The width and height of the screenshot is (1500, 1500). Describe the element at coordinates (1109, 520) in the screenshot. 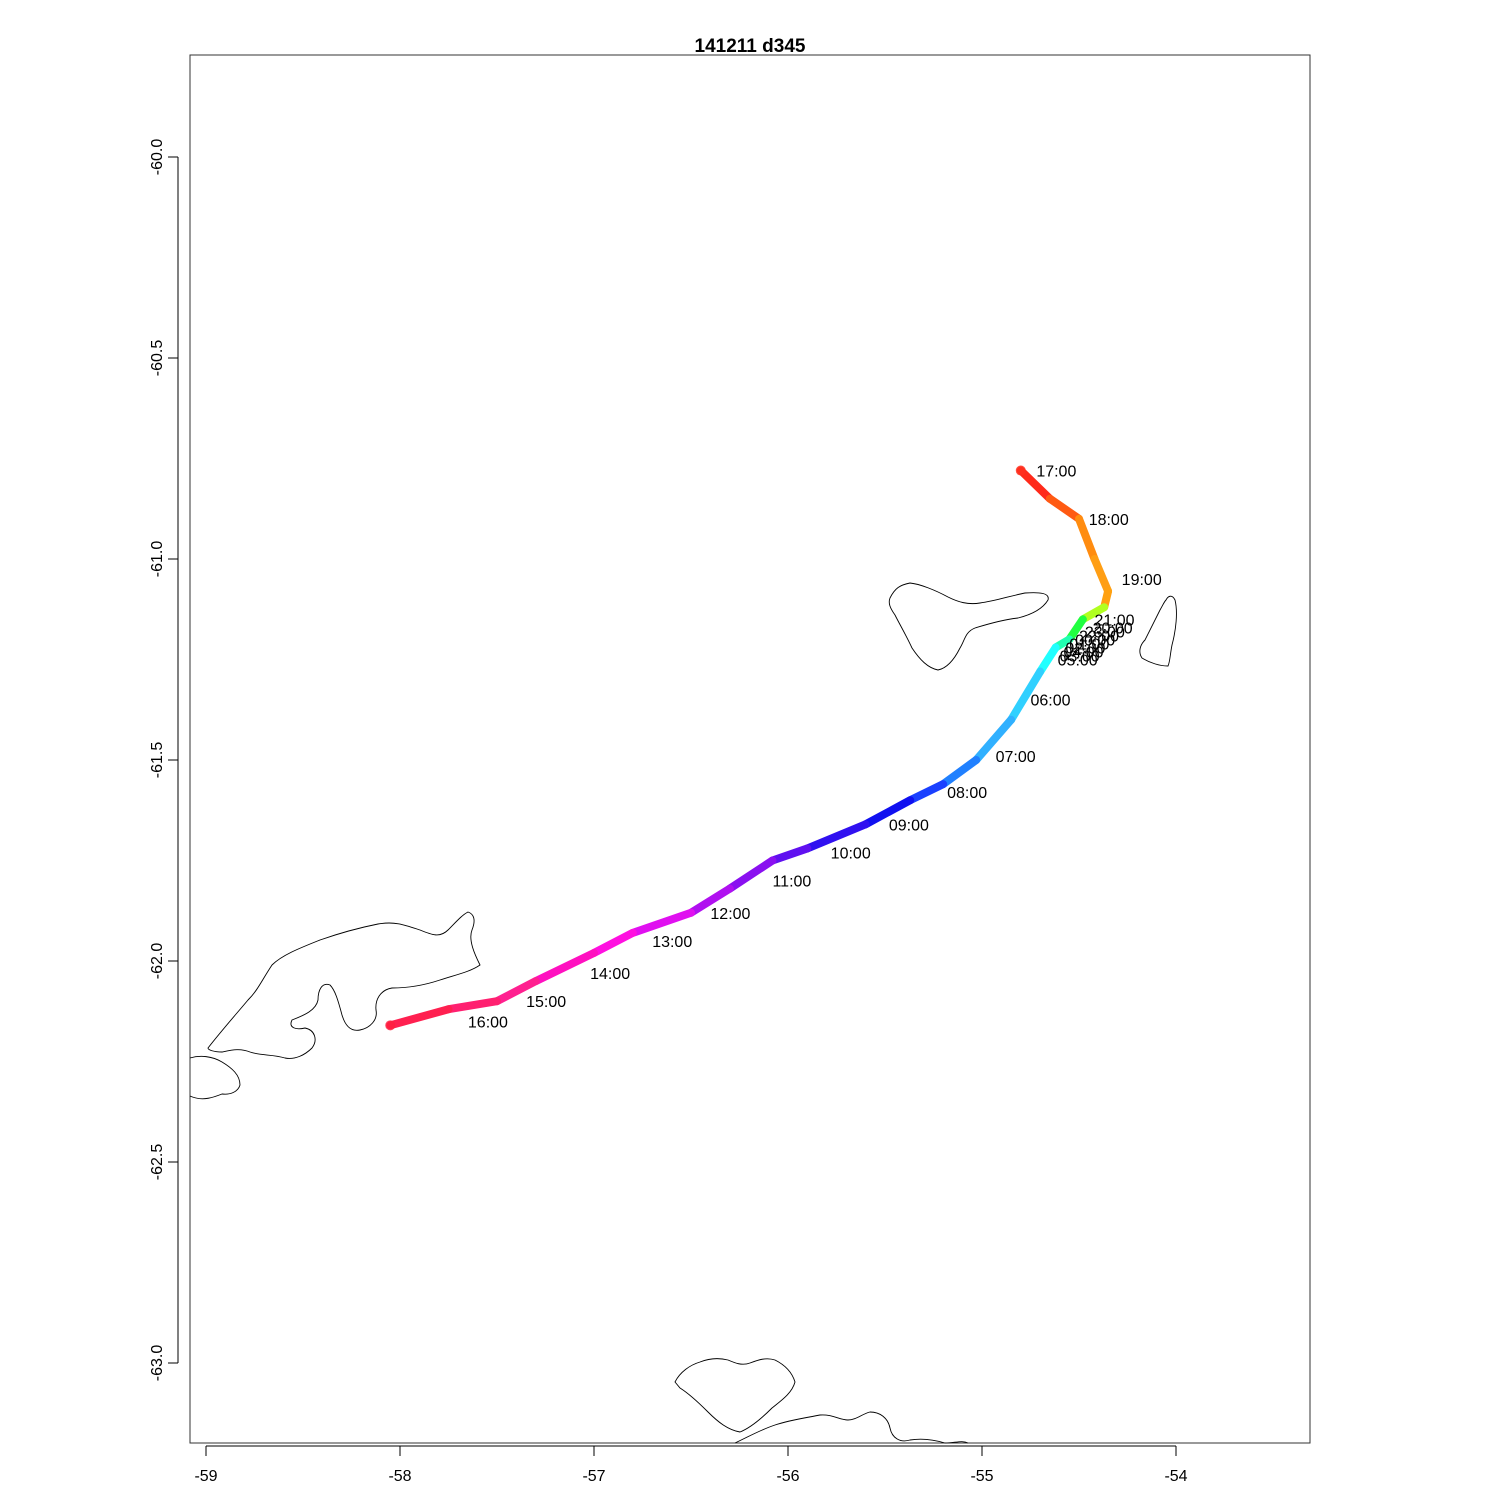

I see `time-label: 18:00` at that location.